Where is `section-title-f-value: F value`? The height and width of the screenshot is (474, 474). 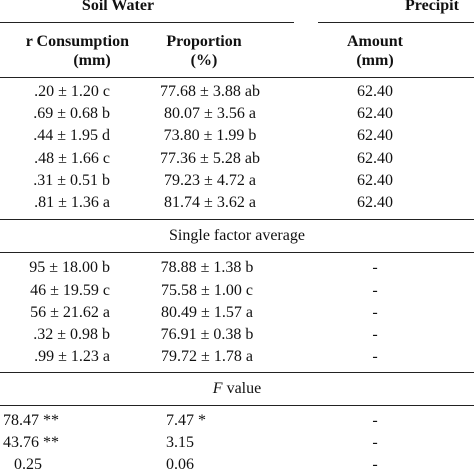 section-title-f-value: F value is located at coordinates (237, 389).